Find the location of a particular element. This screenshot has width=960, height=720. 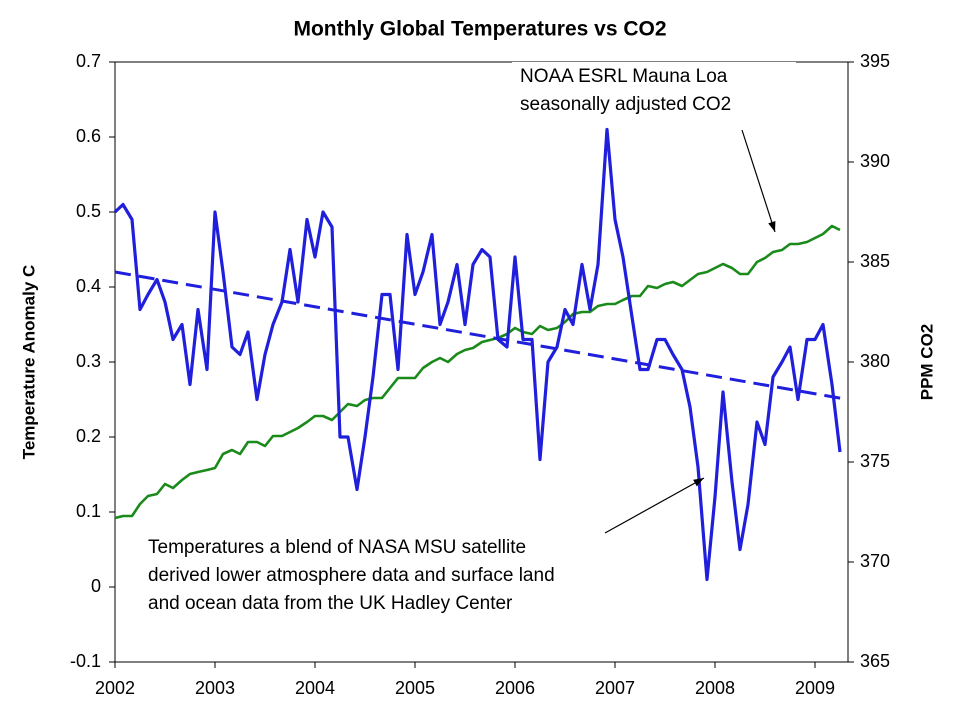

y2-tick-label: 370 is located at coordinates (875, 561).